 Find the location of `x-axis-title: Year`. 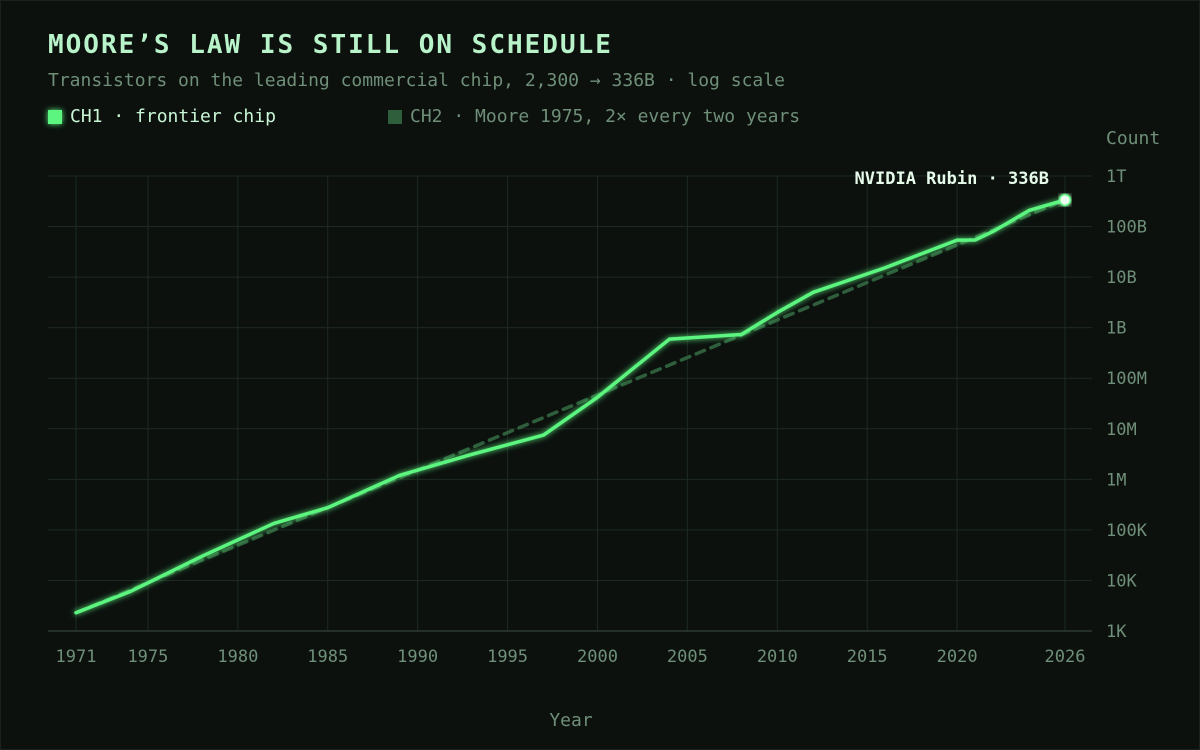

x-axis-title: Year is located at coordinates (571, 720).